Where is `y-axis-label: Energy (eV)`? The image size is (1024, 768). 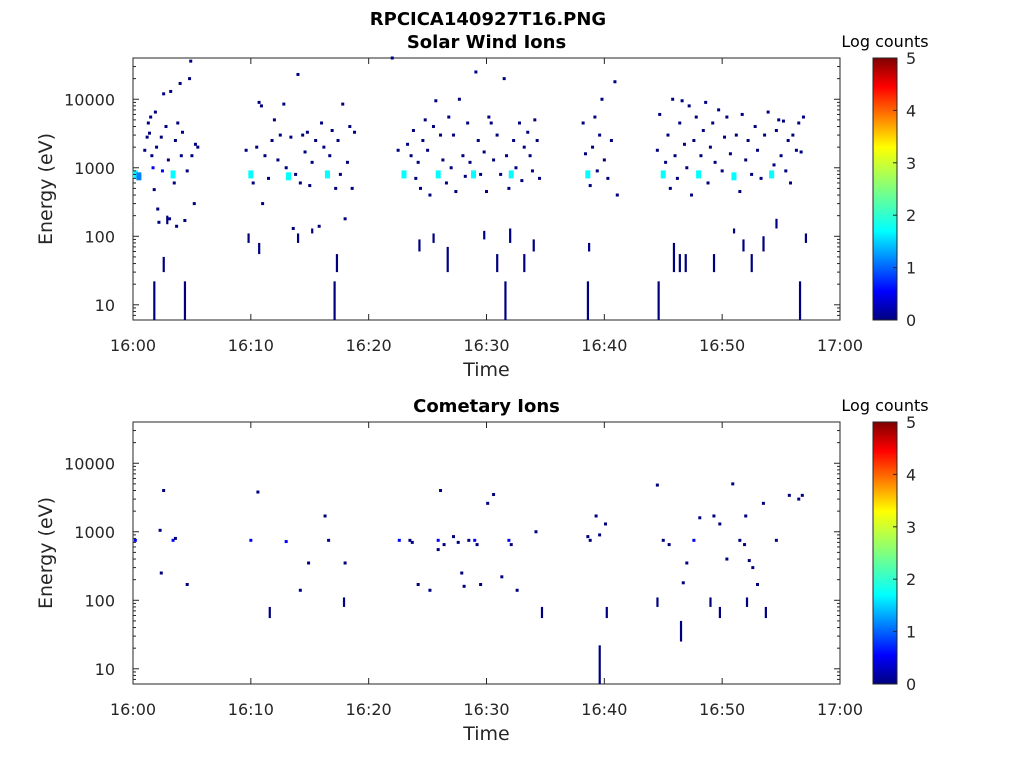 y-axis-label: Energy (eV) is located at coordinates (46, 553).